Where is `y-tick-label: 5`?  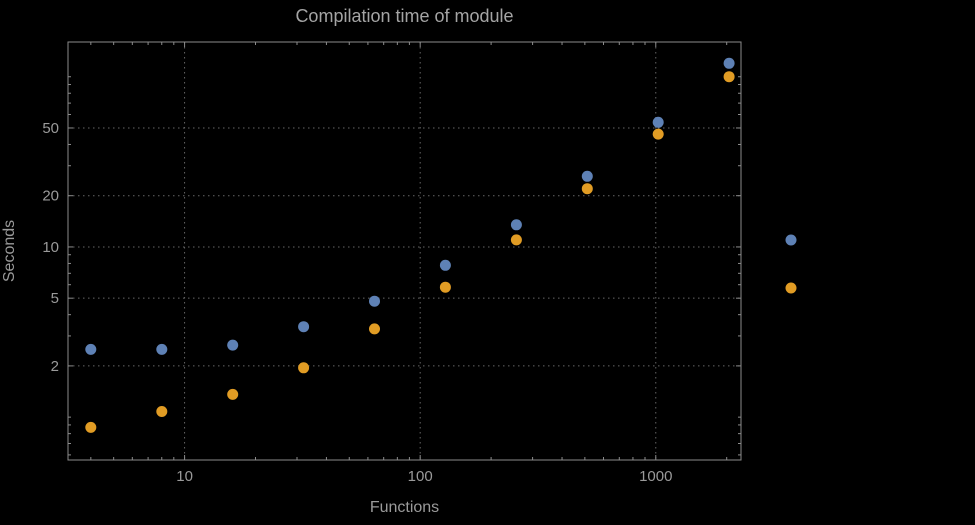
y-tick-label: 5 is located at coordinates (55, 298).